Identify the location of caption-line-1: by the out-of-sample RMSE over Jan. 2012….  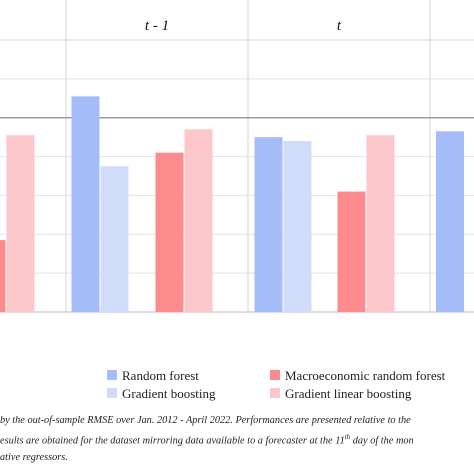
(205, 420).